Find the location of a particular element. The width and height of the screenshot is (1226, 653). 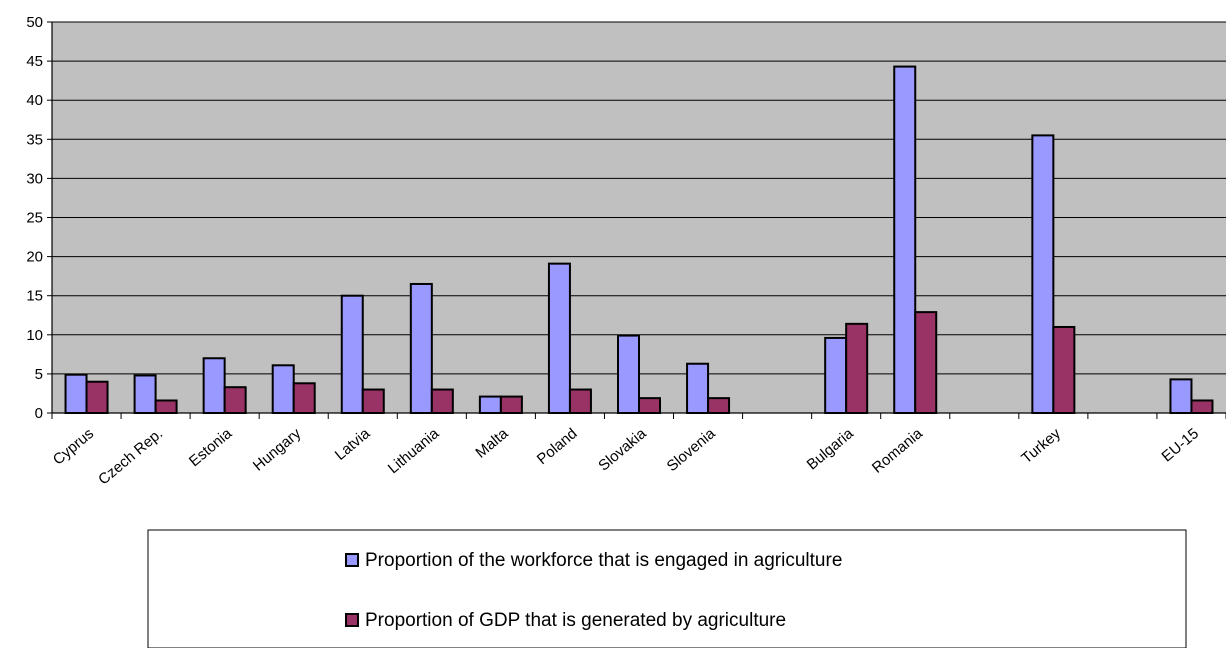

y-tick-label: 20 is located at coordinates (34, 257).